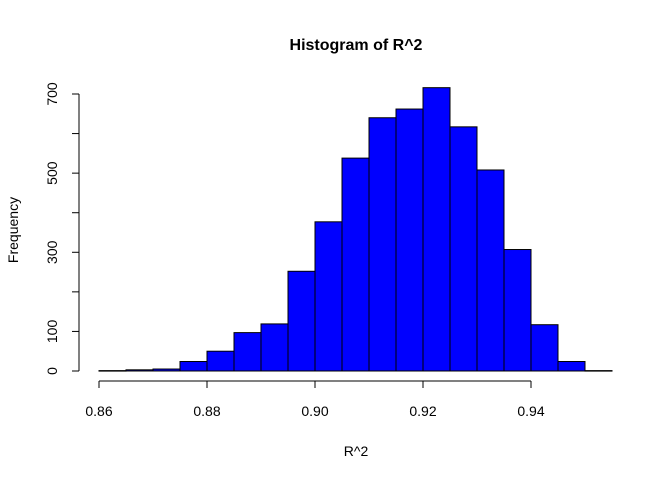 This screenshot has height=480, width=672. I want to click on x-tick-label-1: 0.88, so click(206, 411).